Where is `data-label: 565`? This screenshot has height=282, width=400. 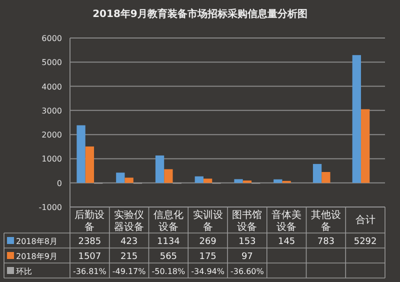 data-label: 565 is located at coordinates (169, 257).